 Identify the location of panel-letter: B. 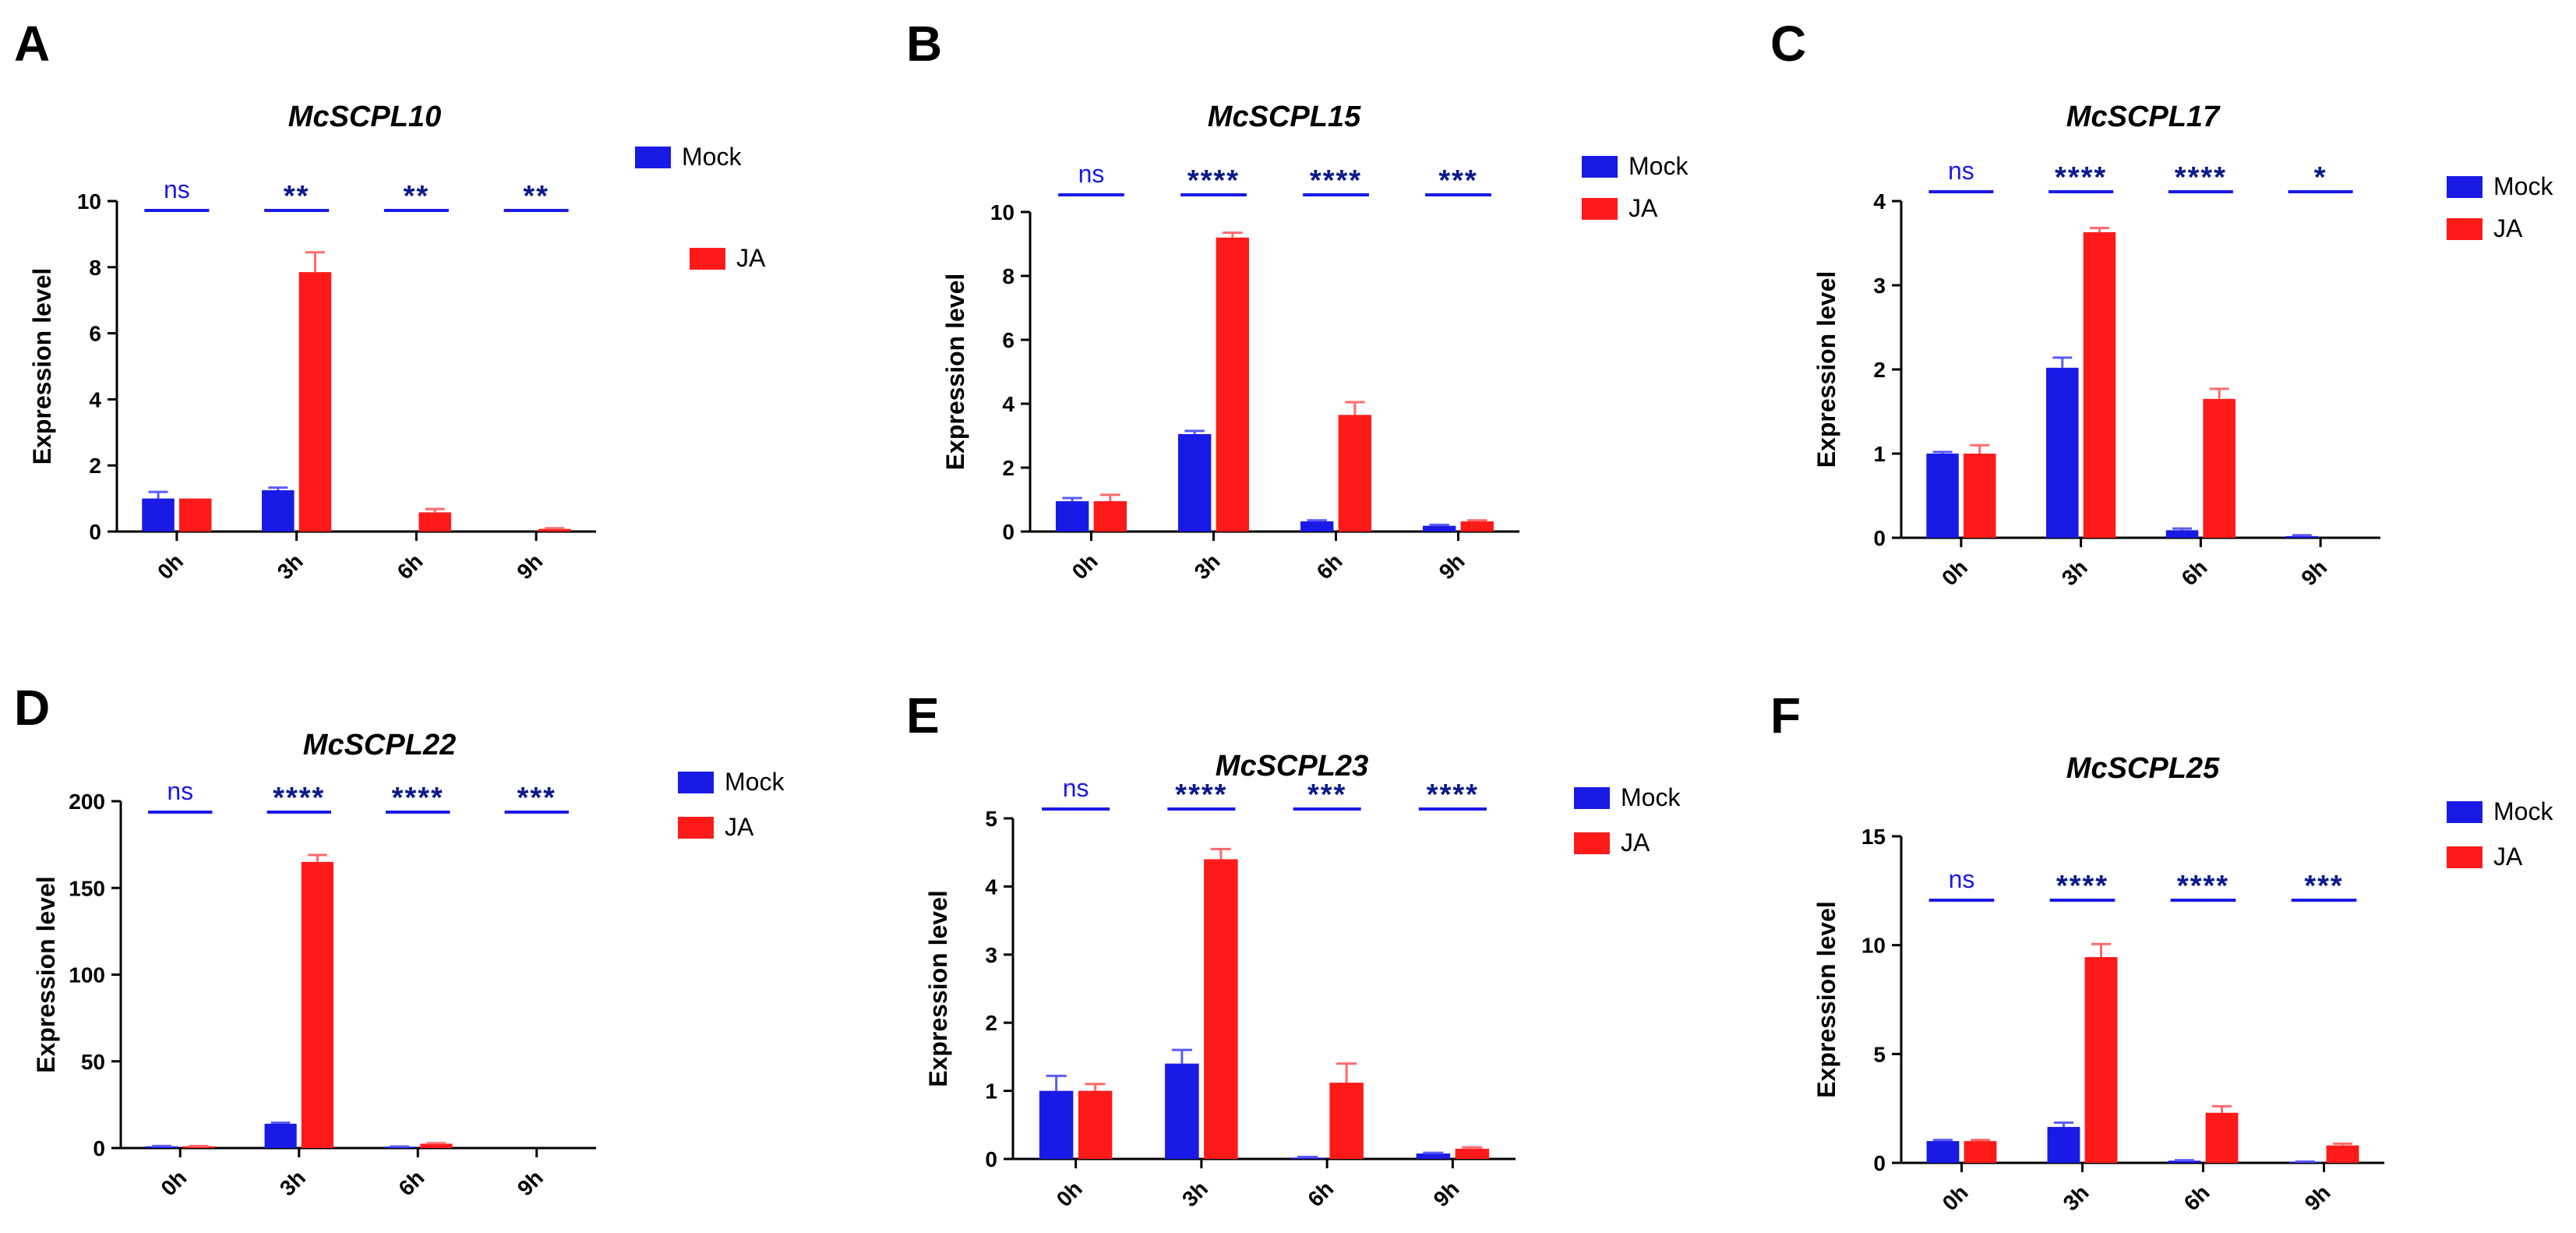
(924, 44).